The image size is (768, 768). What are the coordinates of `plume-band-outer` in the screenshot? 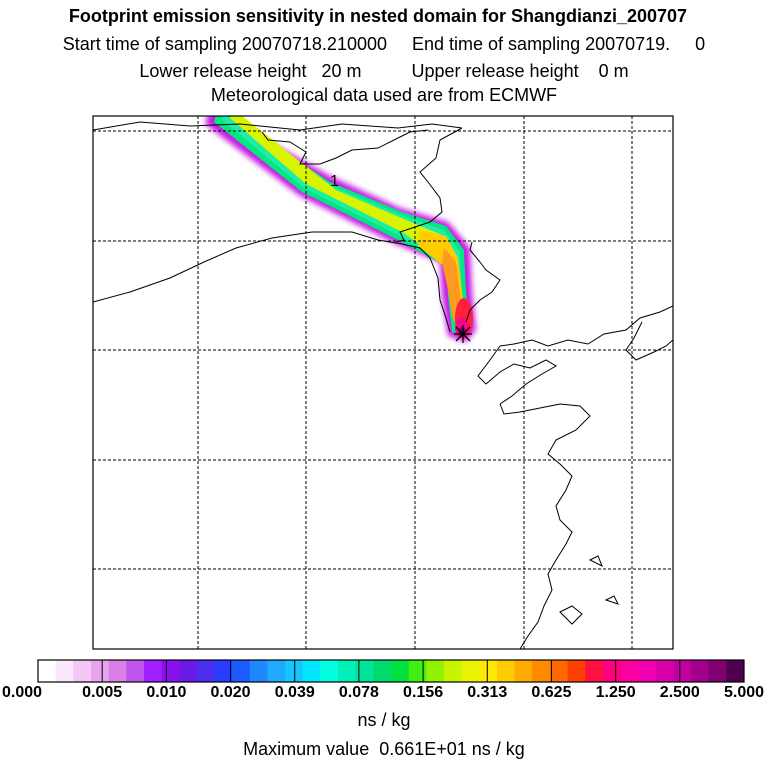 It's located at (340, 229).